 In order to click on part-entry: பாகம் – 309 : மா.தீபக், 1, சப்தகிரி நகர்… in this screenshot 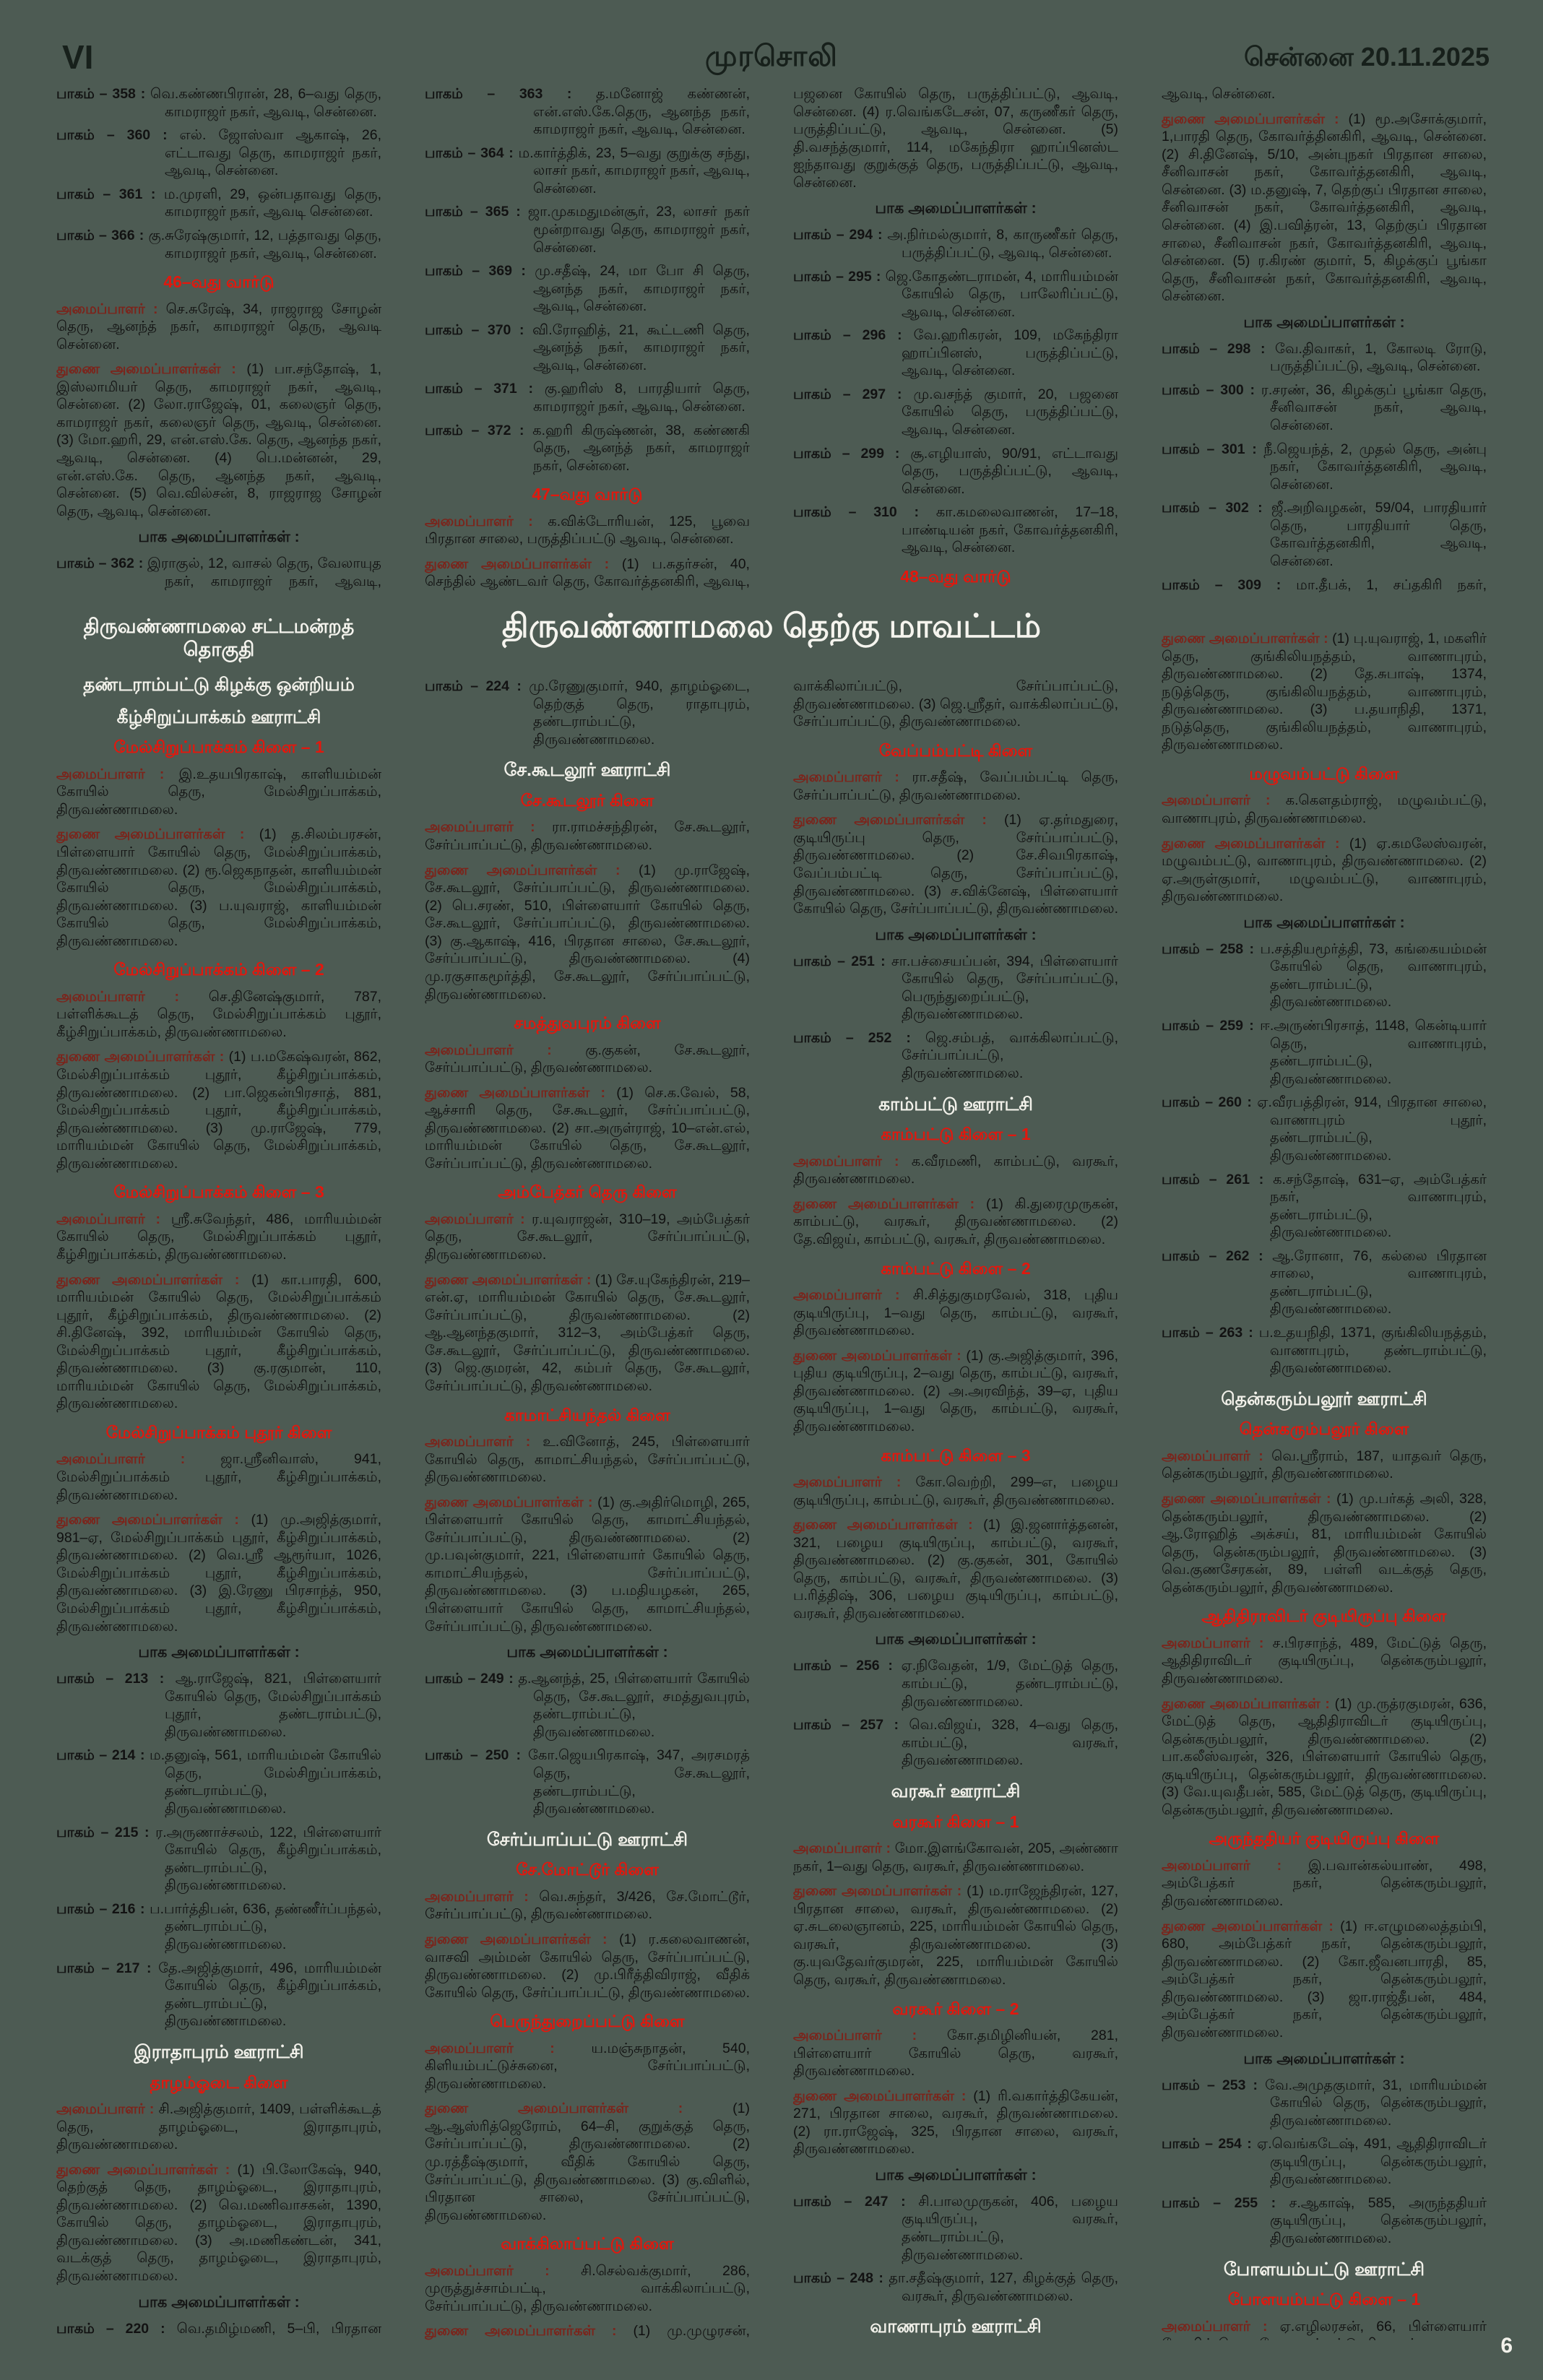, I will do `click(1324, 584)`.